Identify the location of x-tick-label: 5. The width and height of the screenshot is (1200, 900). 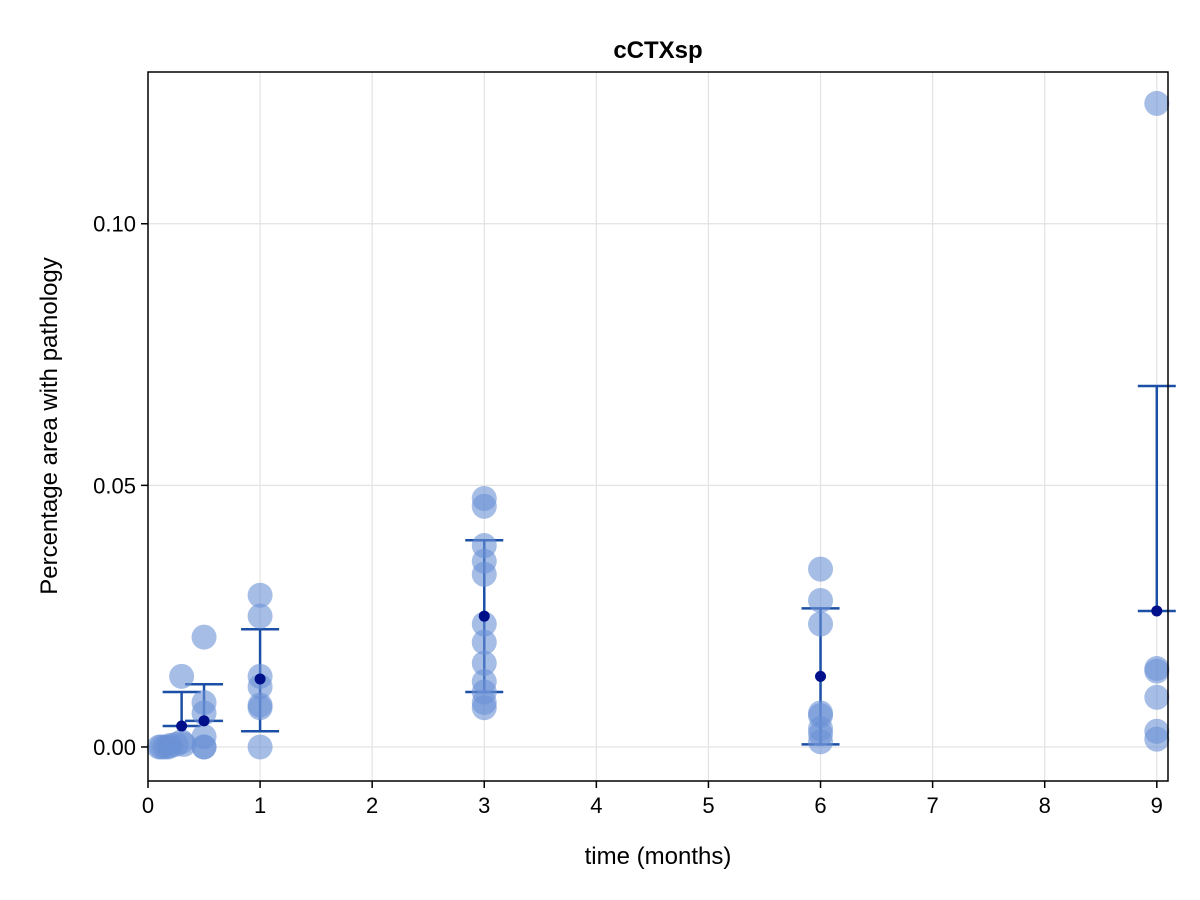
(708, 805).